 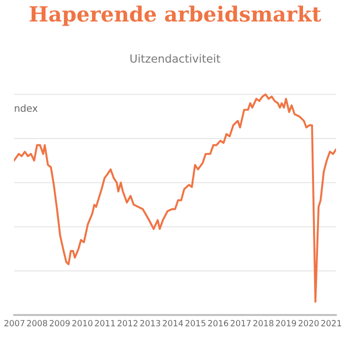 What do you see at coordinates (286, 323) in the screenshot?
I see `x-tick-label: 2019` at bounding box center [286, 323].